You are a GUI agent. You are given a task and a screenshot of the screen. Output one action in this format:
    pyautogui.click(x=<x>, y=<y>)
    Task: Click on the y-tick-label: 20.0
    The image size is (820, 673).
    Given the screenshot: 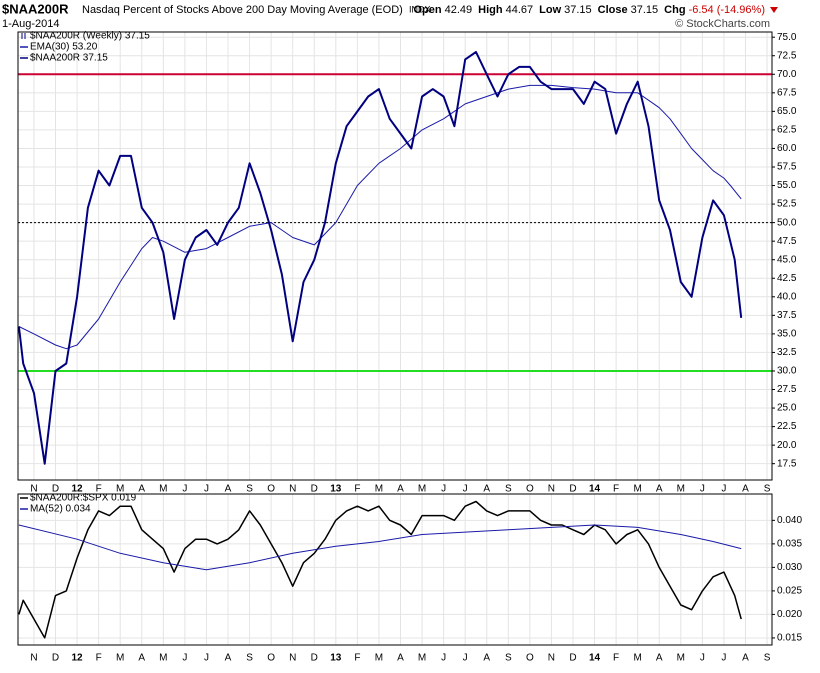 What is the action you would take?
    pyautogui.click(x=787, y=445)
    